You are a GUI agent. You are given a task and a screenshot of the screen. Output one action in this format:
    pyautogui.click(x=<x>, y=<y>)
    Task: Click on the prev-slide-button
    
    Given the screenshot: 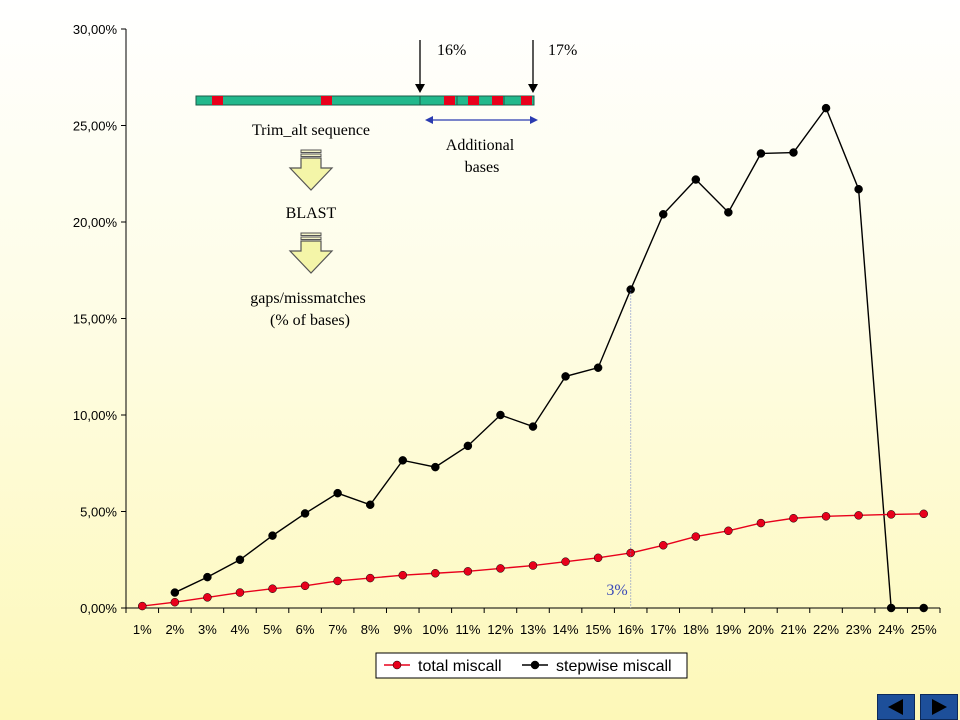 What is the action you would take?
    pyautogui.click(x=896, y=707)
    